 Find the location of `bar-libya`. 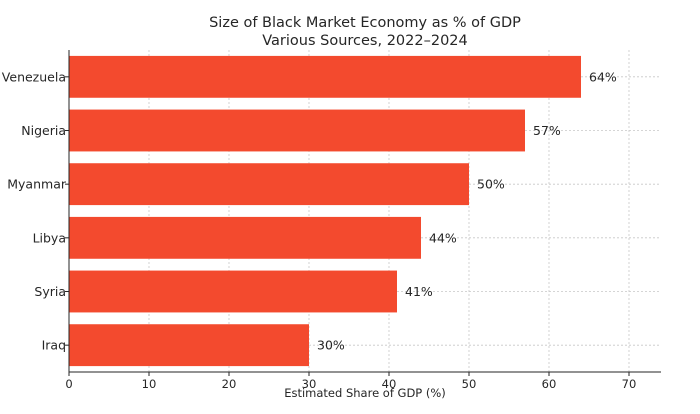

bar-libya is located at coordinates (245, 237).